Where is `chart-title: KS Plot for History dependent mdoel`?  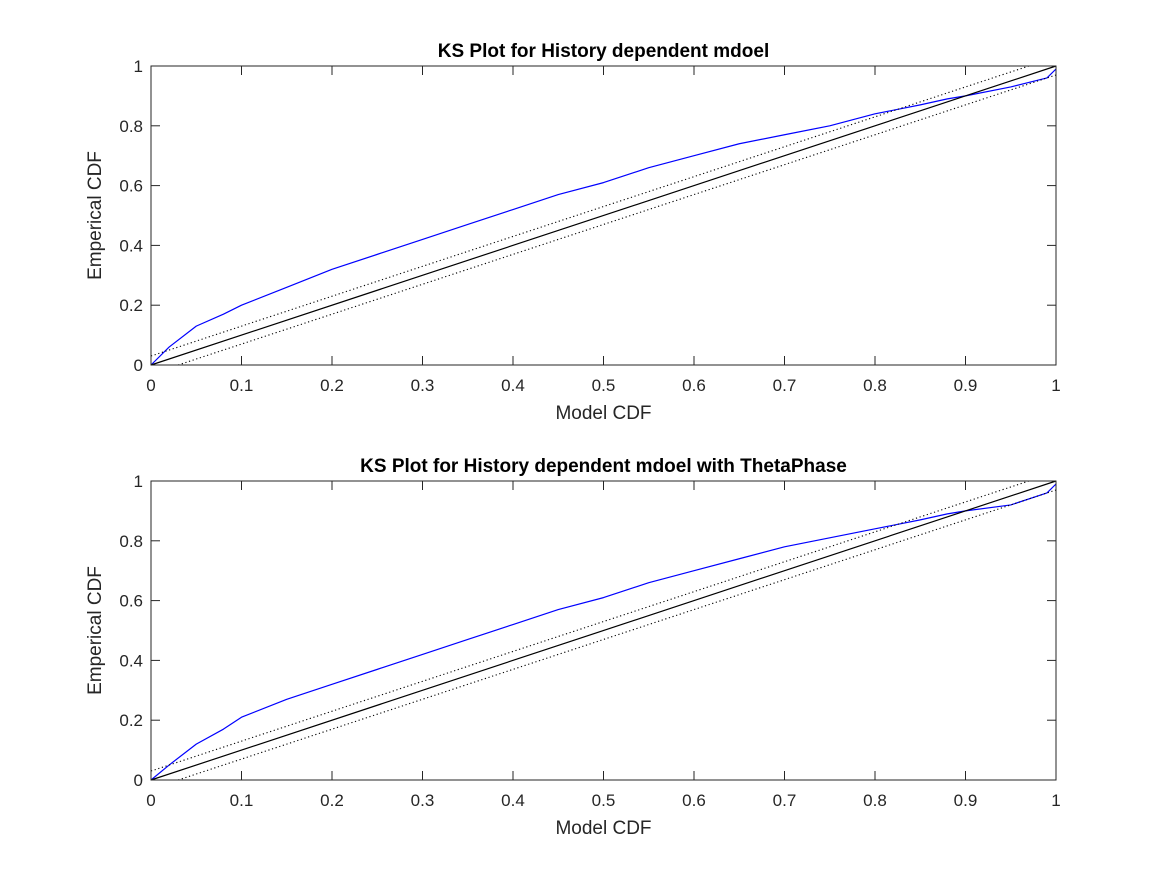
chart-title: KS Plot for History dependent mdoel is located at coordinates (603, 51).